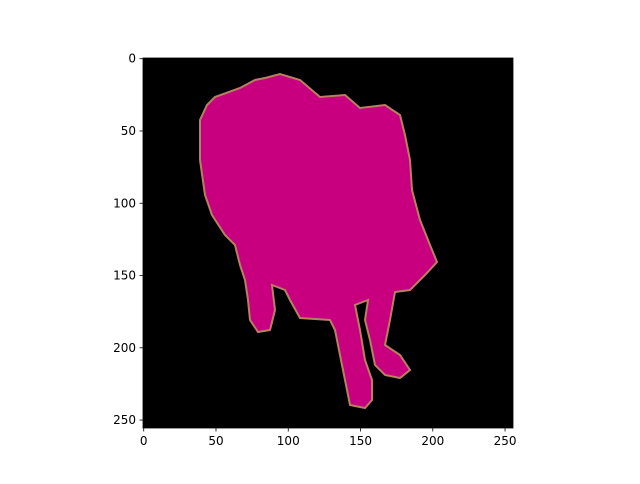 Image resolution: width=640 pixels, height=484 pixels. Describe the element at coordinates (132, 59) in the screenshot. I see `y-tick-label: 0` at that location.